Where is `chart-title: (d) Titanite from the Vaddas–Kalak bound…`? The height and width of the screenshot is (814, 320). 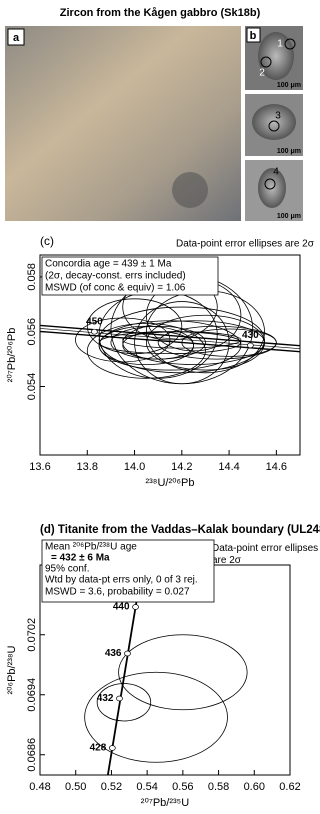 chart-title: (d) Titanite from the Vaddas–Kalak bound… is located at coordinates (180, 530).